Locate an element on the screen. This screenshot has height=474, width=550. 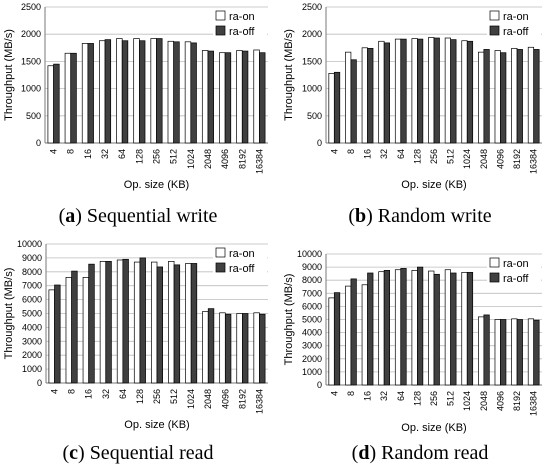
y-tick-label: 2000 is located at coordinates (312, 34).